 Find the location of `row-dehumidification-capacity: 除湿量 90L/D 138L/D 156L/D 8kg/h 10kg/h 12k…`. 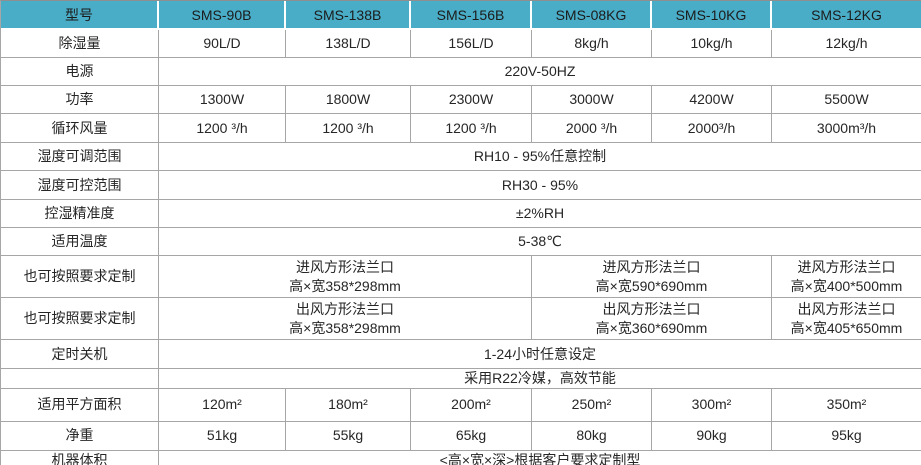

row-dehumidification-capacity: 除湿量 90L/D 138L/D 156L/D 8kg/h 10kg/h 12k… is located at coordinates (461, 44).